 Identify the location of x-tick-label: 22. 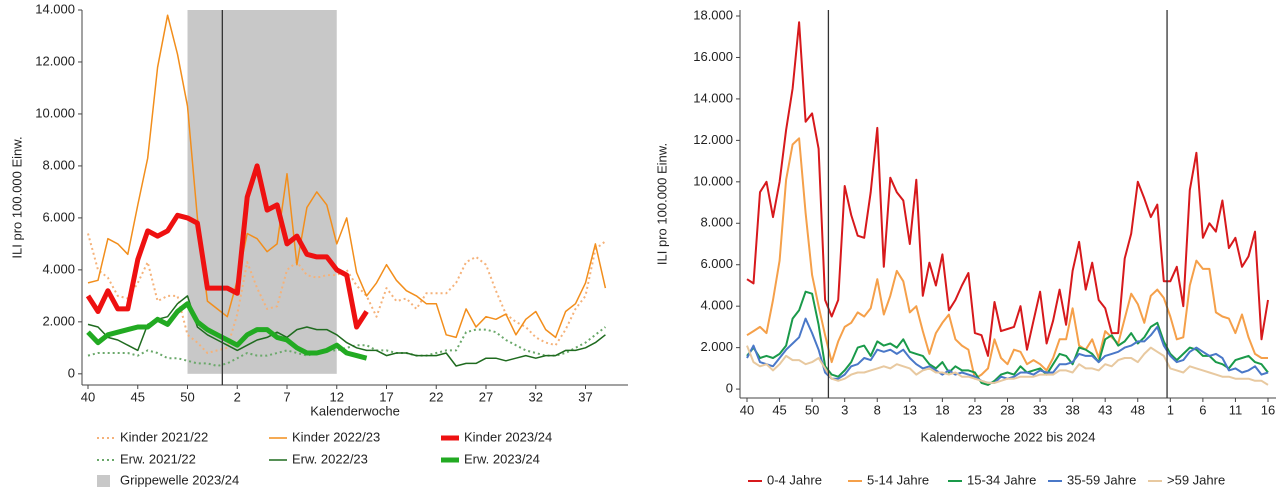
(436, 396).